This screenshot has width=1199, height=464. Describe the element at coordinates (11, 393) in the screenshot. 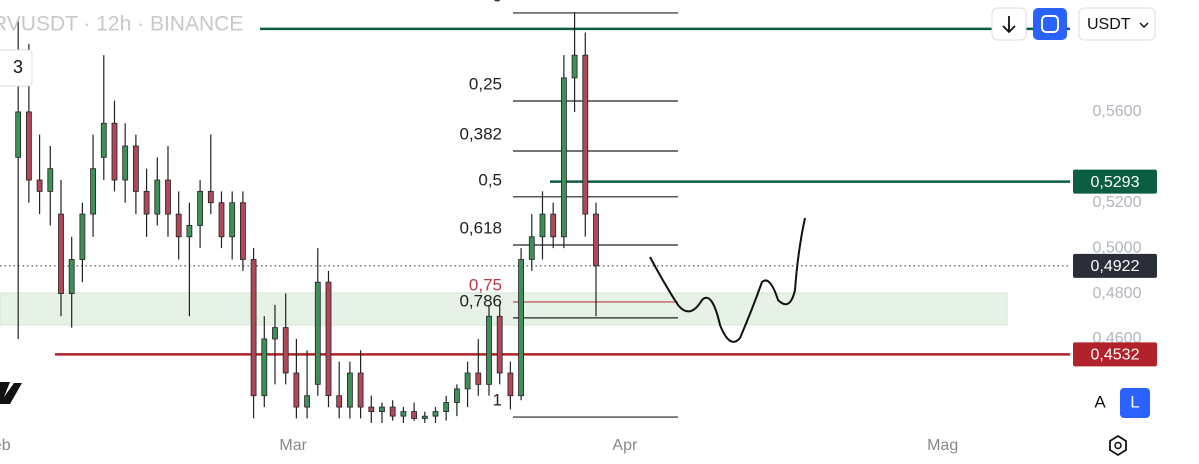

I see `logo` at that location.